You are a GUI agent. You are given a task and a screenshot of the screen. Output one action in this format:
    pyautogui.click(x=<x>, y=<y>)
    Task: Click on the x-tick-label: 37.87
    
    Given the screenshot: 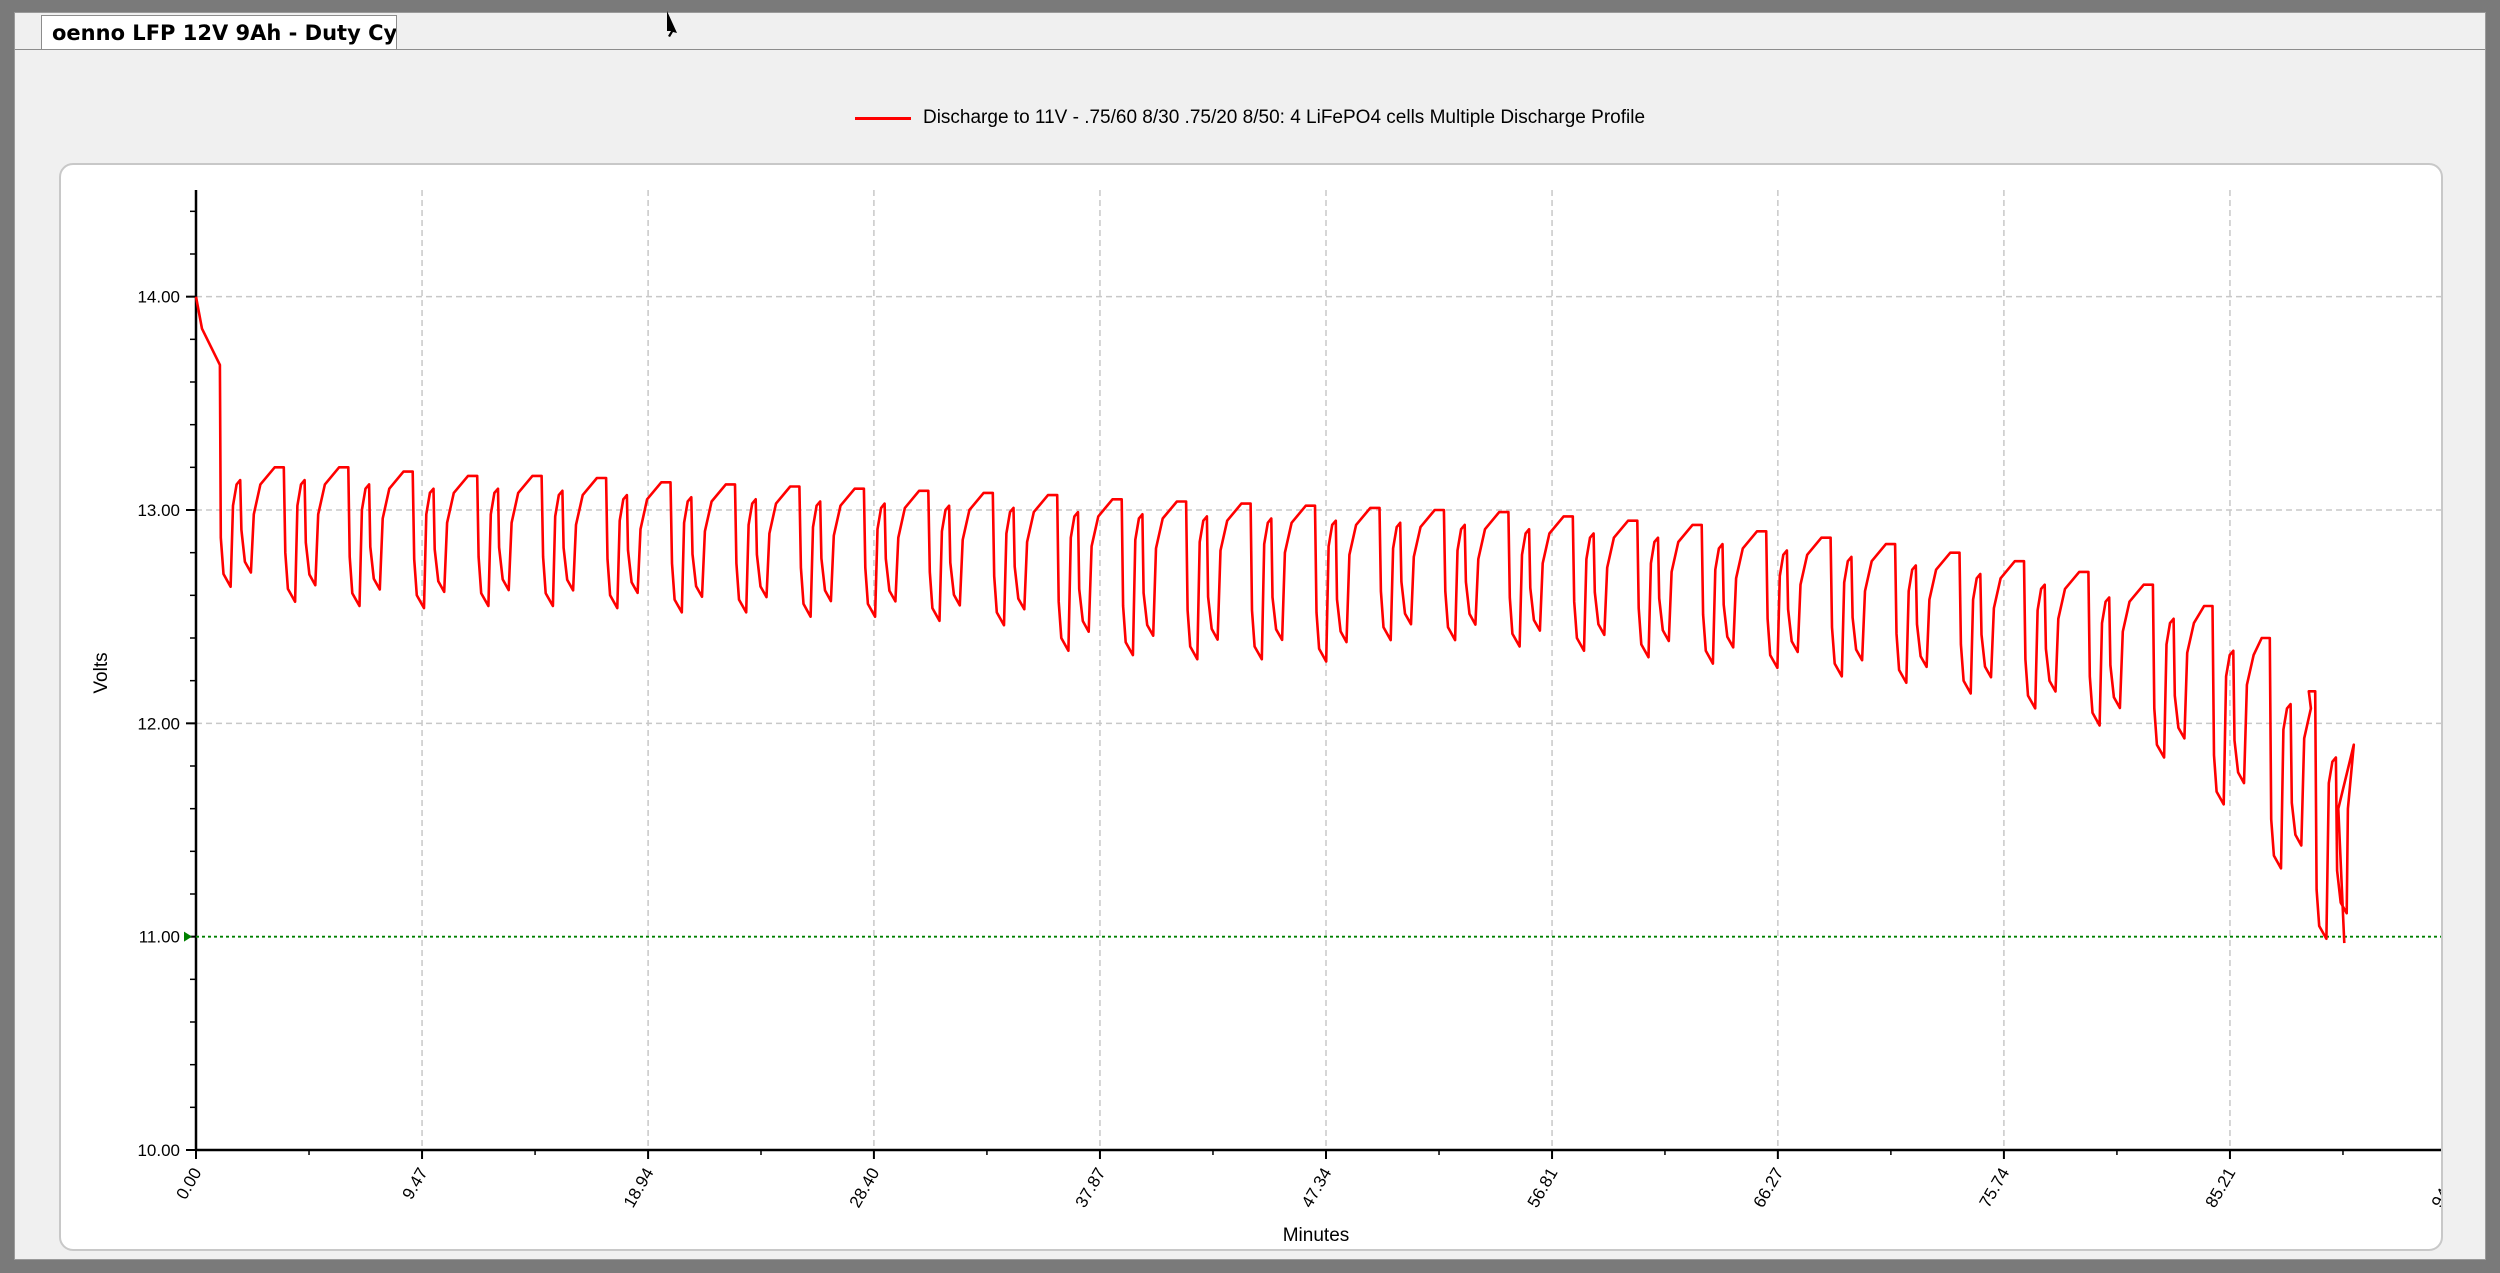 What is the action you would take?
    pyautogui.click(x=1091, y=1188)
    